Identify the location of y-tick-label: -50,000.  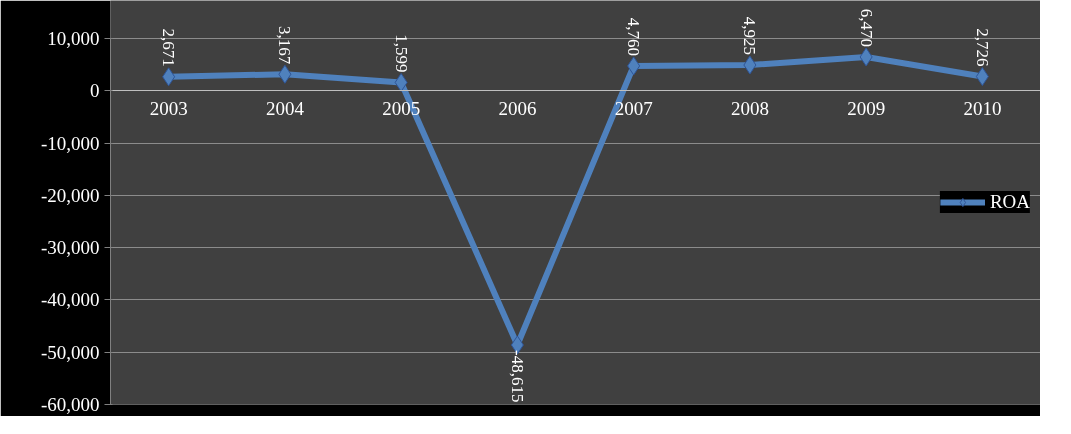
(70, 352).